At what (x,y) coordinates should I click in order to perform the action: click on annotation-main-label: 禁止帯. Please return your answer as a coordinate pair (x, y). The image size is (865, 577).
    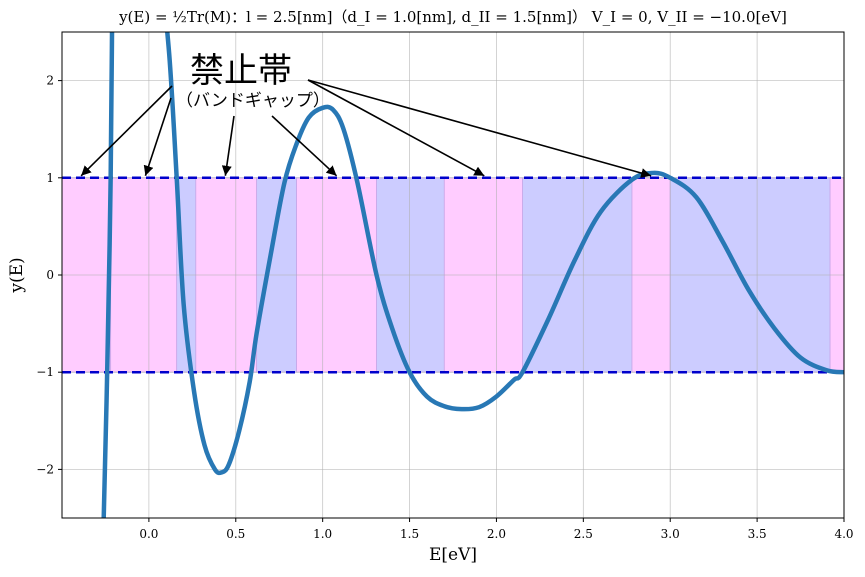
    Looking at the image, I should click on (241, 71).